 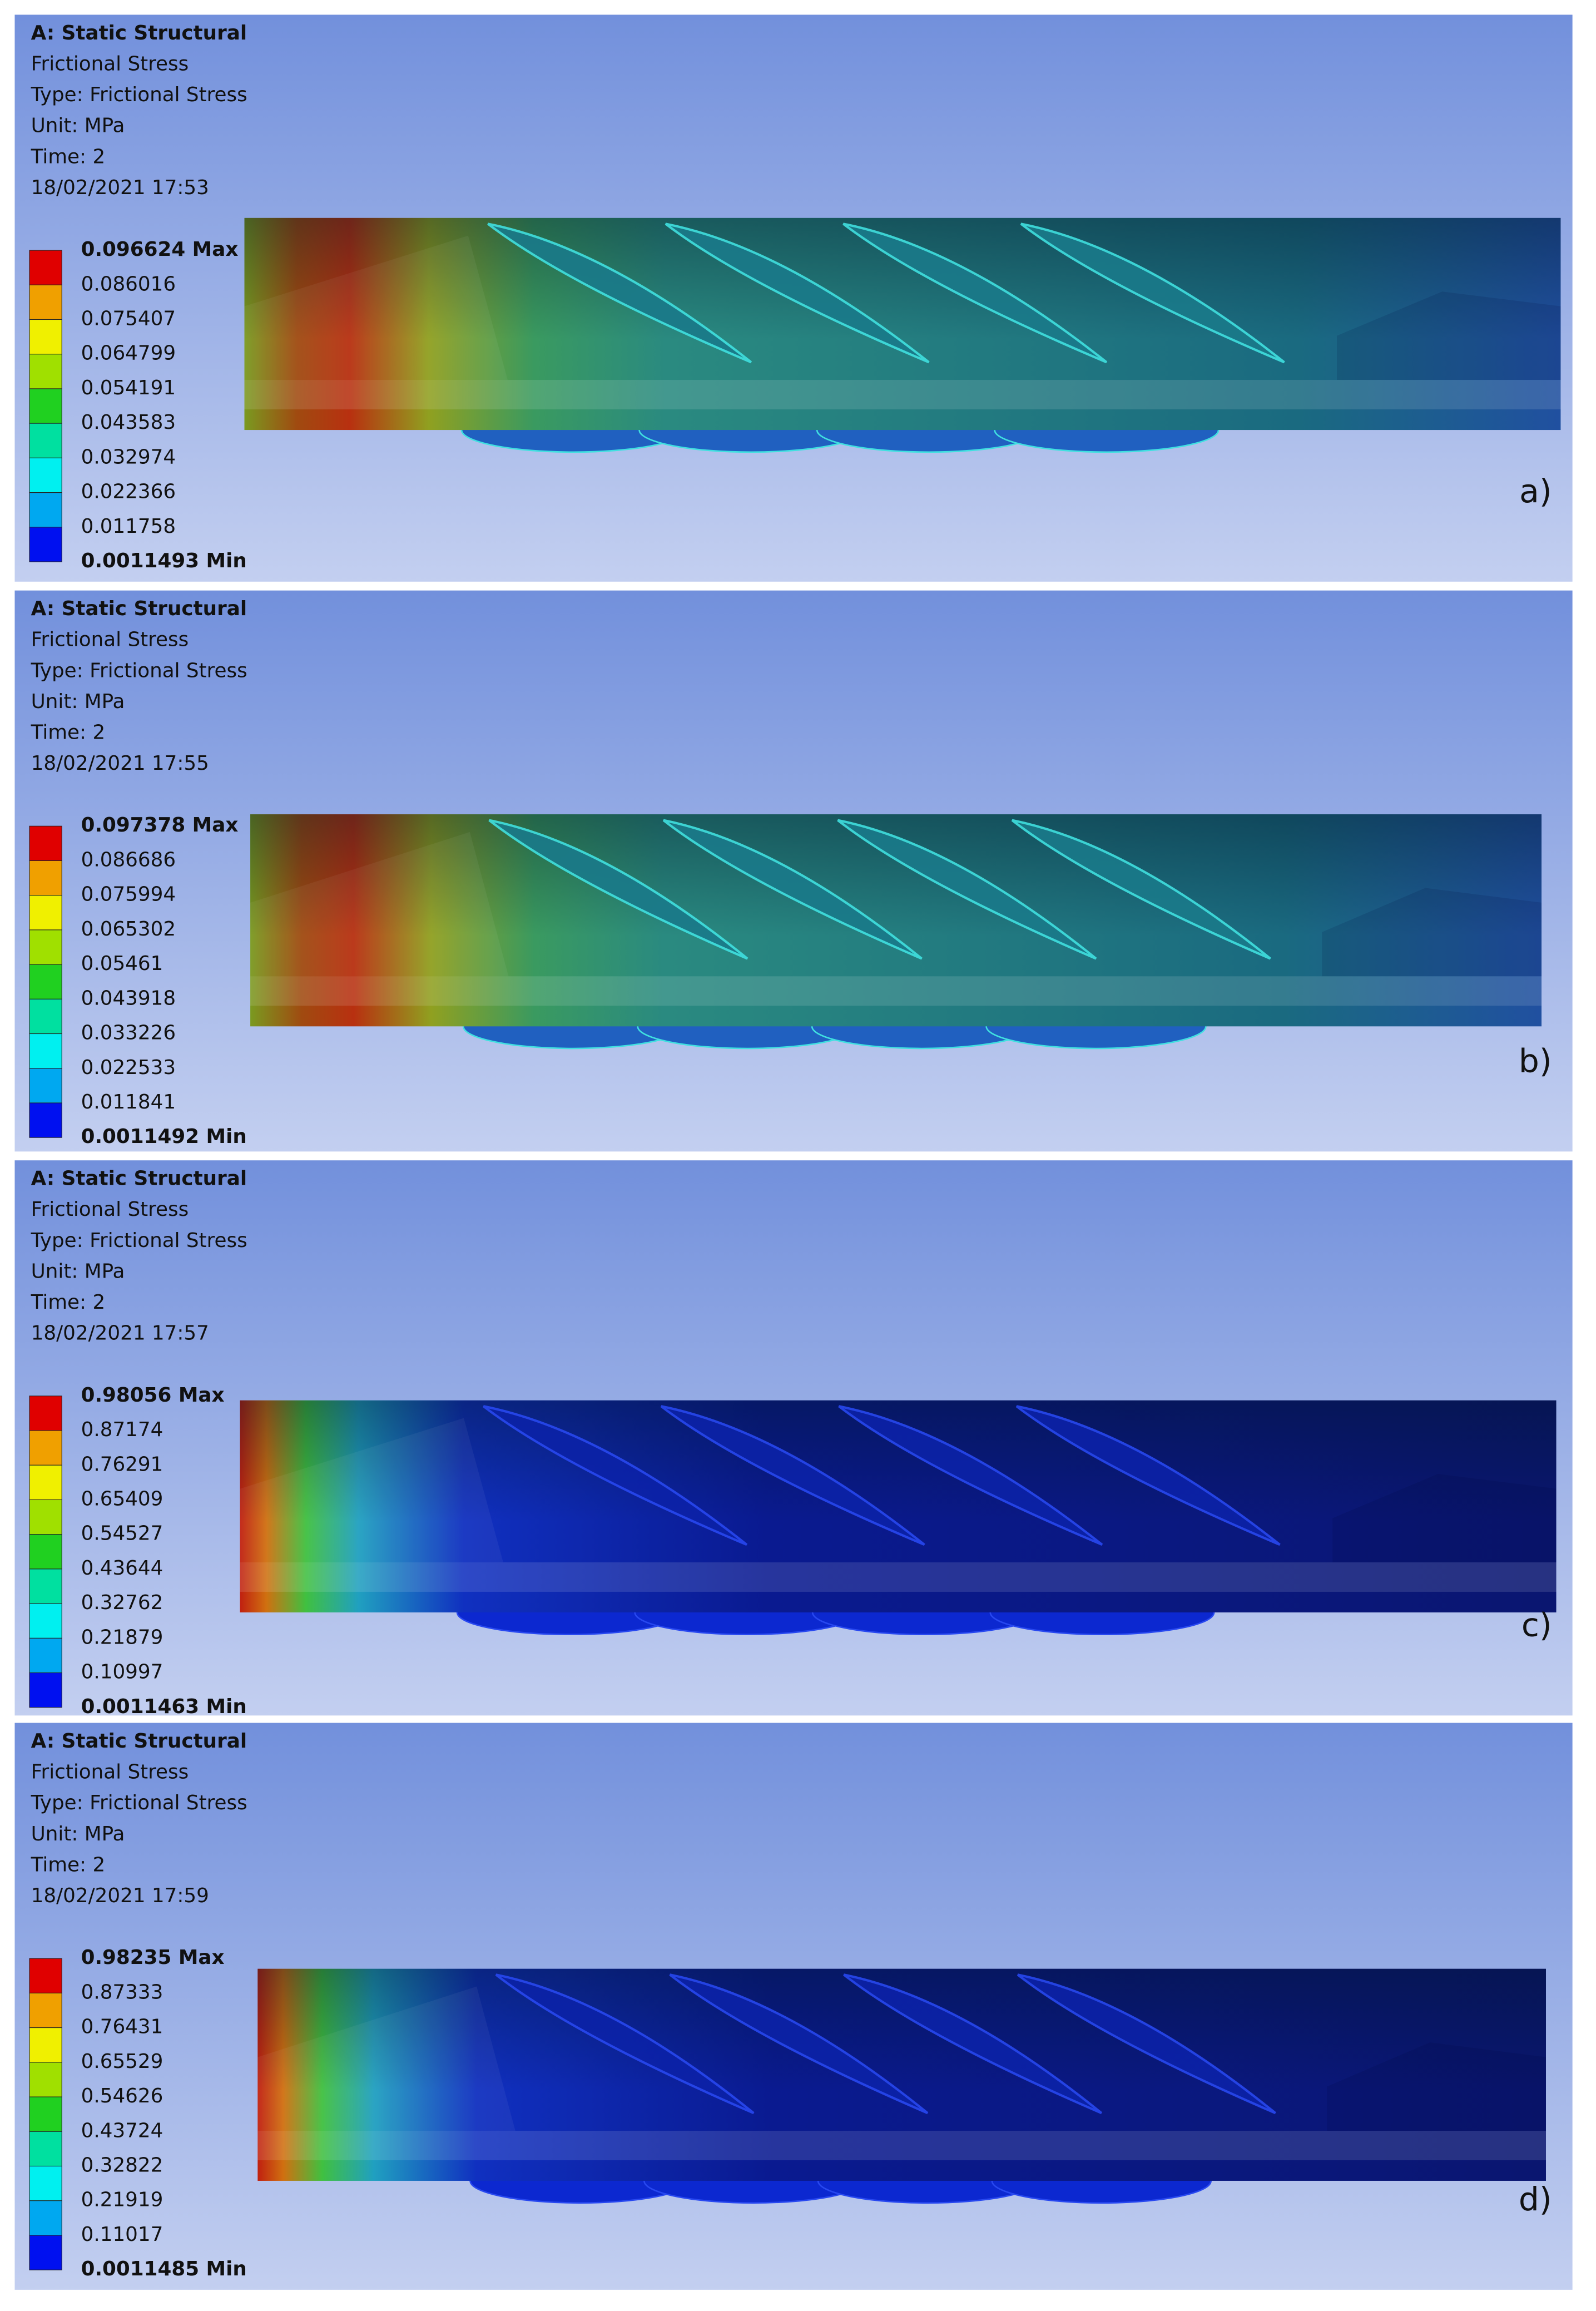 What do you see at coordinates (78, 701) in the screenshot?
I see `header-line: Unit: MPa` at bounding box center [78, 701].